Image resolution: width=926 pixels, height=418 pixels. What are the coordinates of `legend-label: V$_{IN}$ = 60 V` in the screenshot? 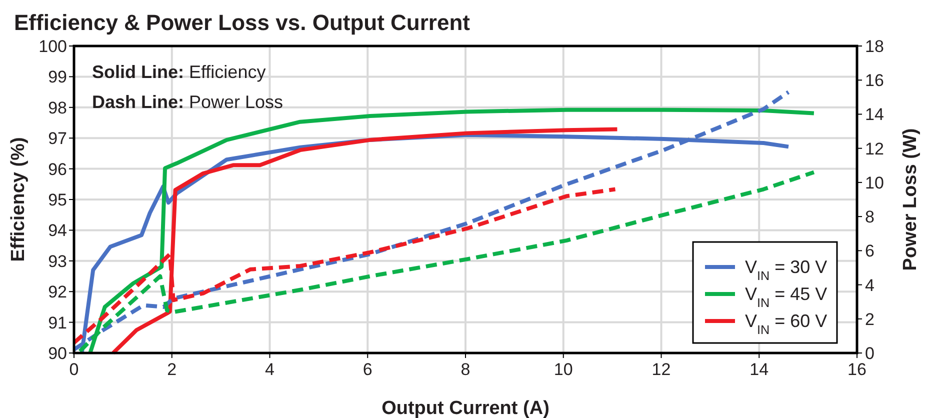 It's located at (786, 324).